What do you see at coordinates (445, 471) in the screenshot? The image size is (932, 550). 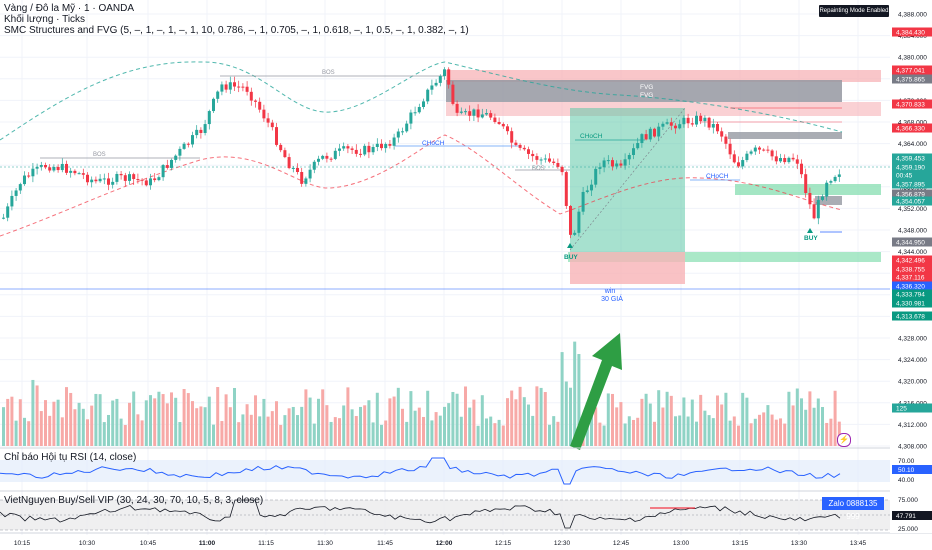 I see `rsi-band` at bounding box center [445, 471].